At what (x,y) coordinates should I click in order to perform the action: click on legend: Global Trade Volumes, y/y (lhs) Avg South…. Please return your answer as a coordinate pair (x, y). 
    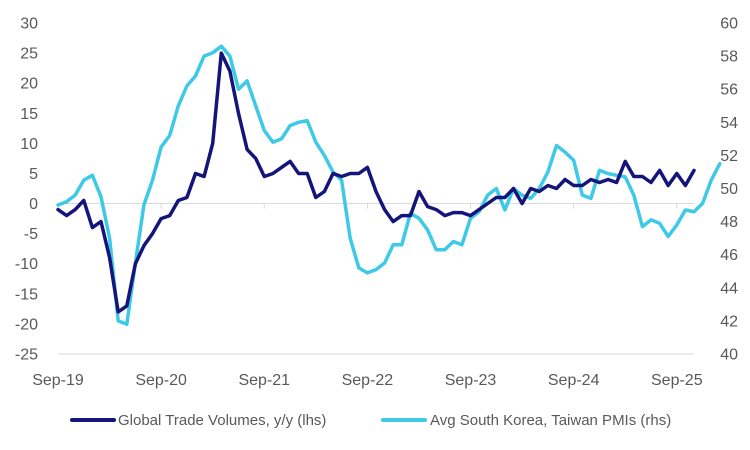
    Looking at the image, I should click on (370, 420).